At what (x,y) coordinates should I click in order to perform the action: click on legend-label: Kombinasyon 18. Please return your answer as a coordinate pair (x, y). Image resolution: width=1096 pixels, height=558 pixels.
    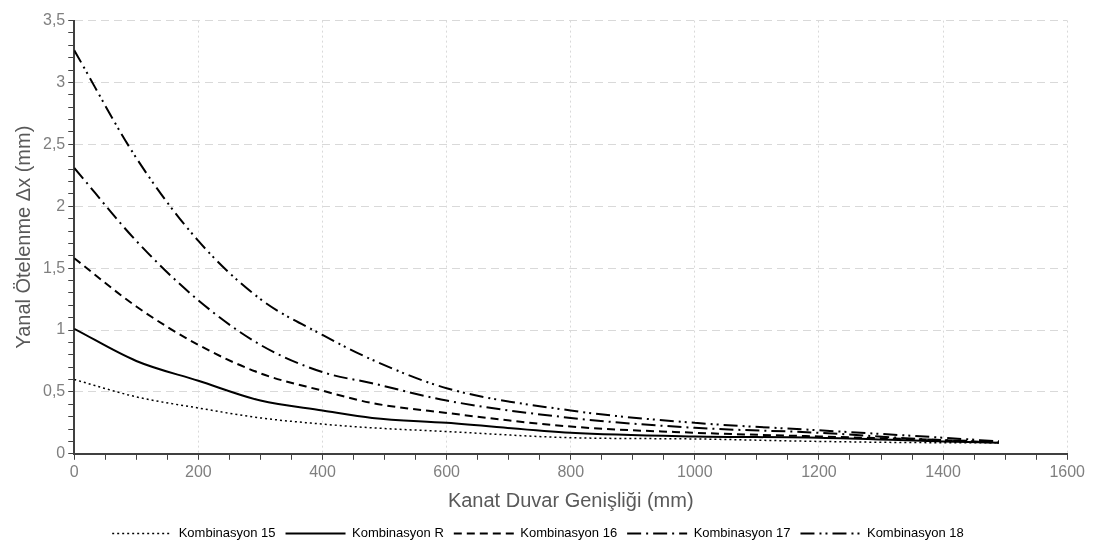
    Looking at the image, I should click on (915, 533).